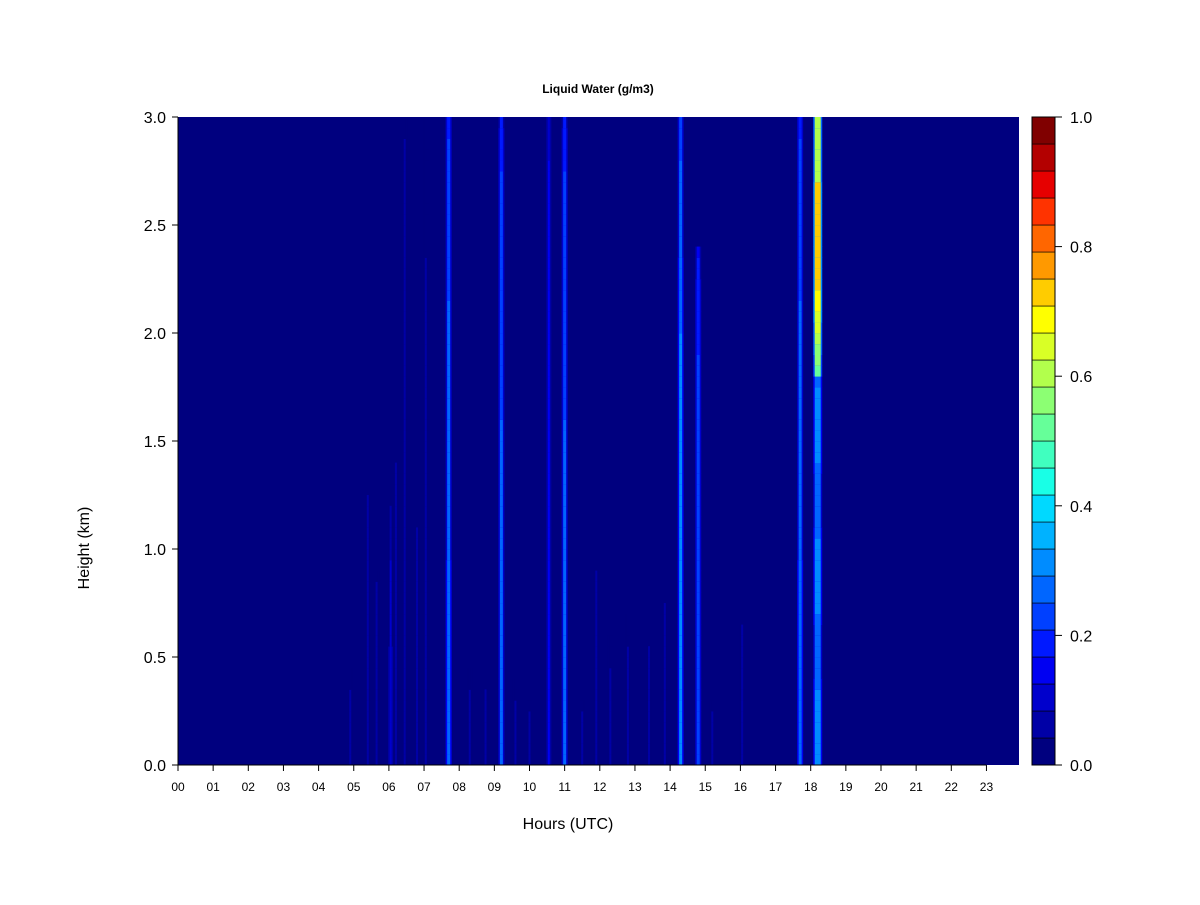  I want to click on x-axis-label: Hours (UTC), so click(568, 824).